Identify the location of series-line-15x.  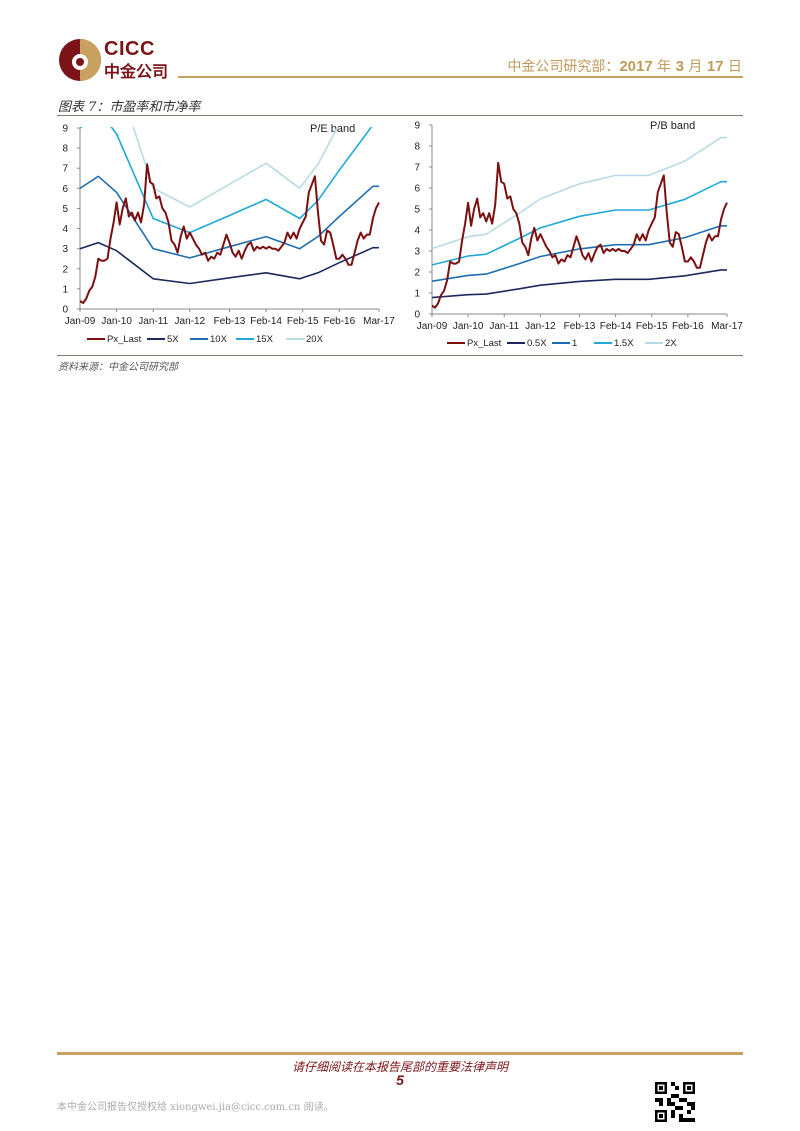
(226, 180).